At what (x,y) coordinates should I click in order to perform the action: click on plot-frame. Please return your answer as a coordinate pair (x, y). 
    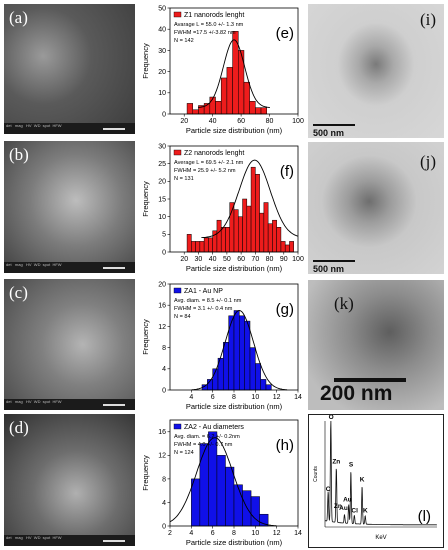
    Looking at the image, I should click on (234, 61).